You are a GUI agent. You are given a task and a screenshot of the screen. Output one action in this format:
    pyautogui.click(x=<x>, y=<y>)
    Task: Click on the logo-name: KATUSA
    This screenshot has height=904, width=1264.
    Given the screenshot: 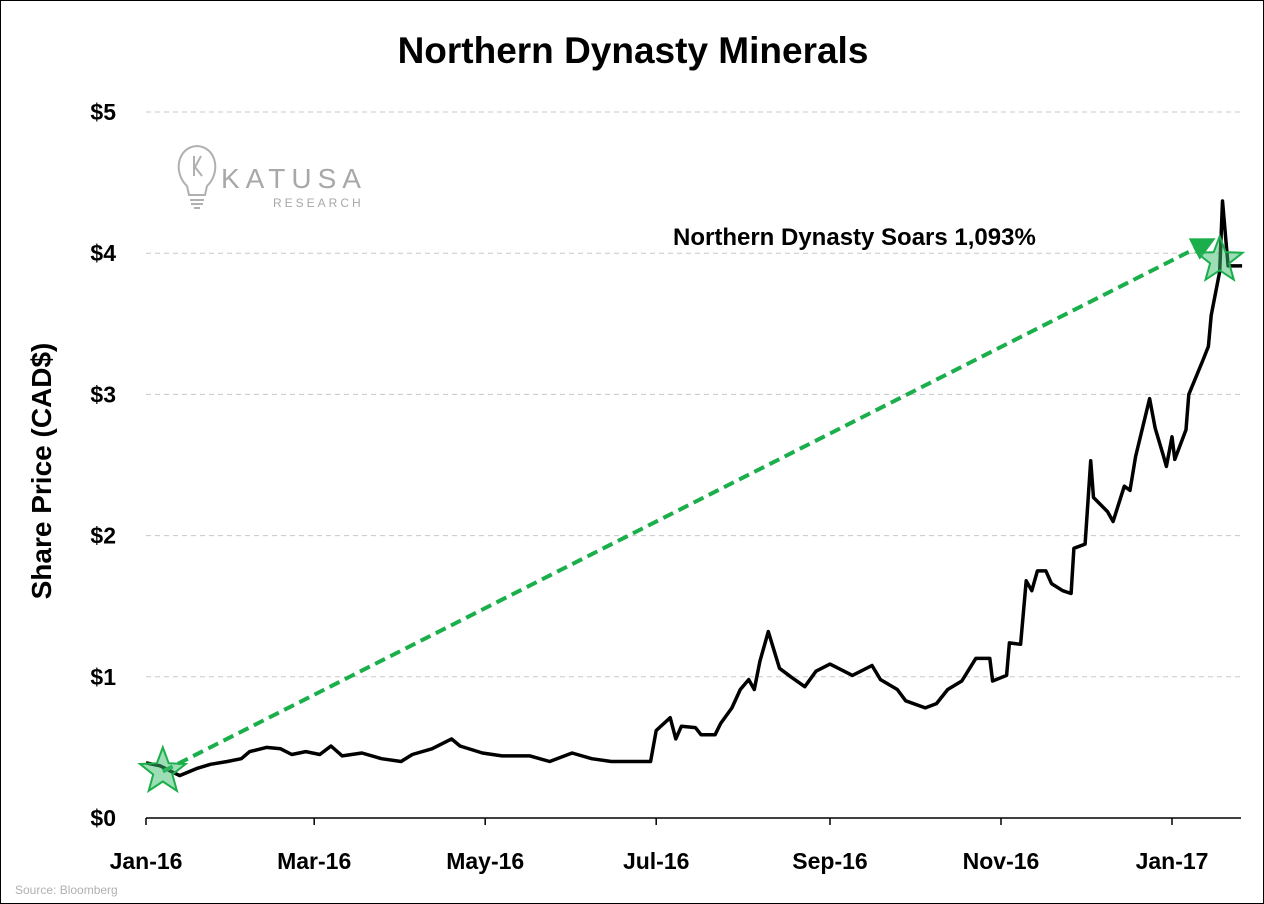 What is the action you would take?
    pyautogui.click(x=294, y=178)
    